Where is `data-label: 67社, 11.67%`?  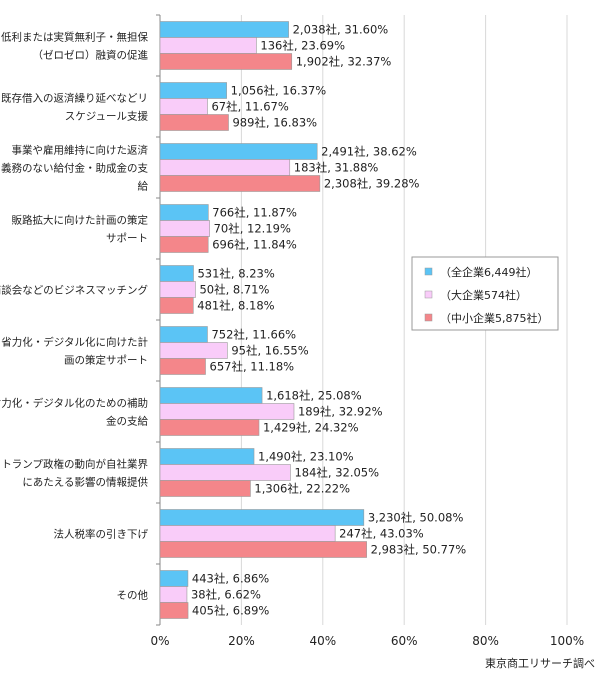 data-label: 67社, 11.67% is located at coordinates (249, 107).